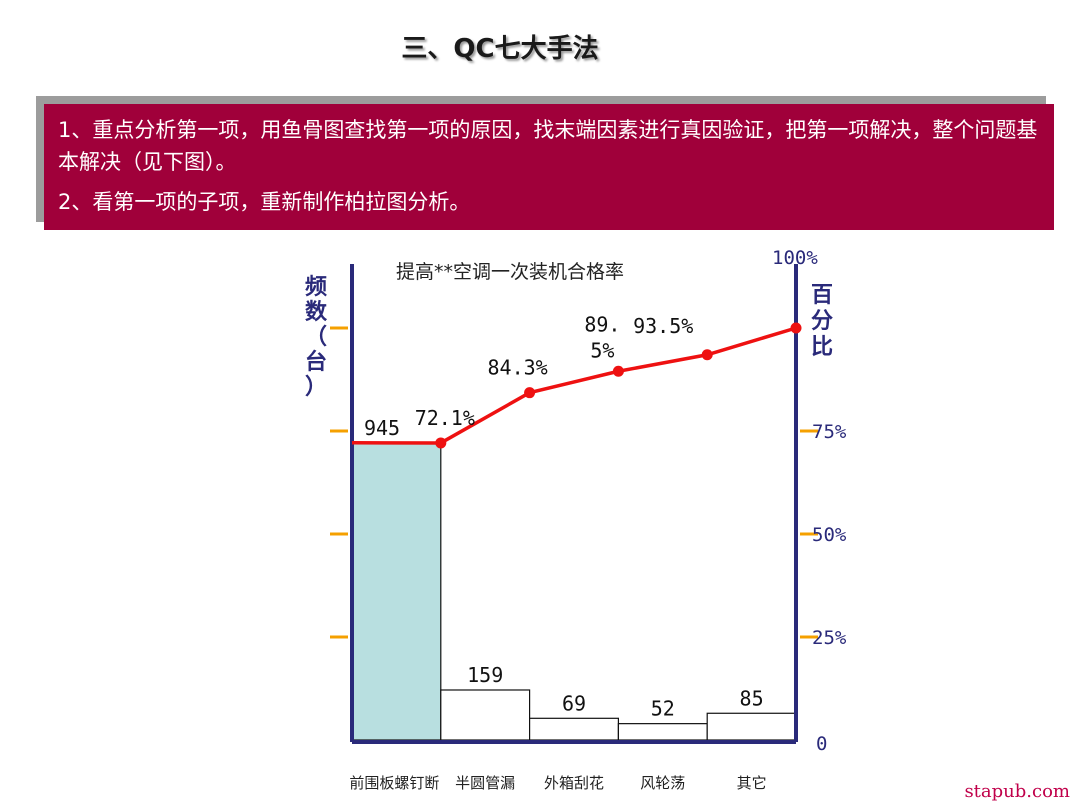 Image resolution: width=1080 pixels, height=810 pixels. Describe the element at coordinates (821, 744) in the screenshot. I see `right-tick-label-0: 0` at that location.